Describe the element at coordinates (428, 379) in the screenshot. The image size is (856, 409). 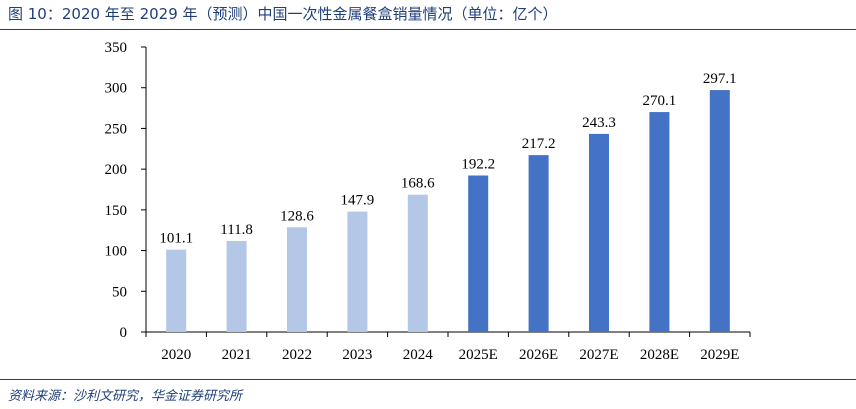
I see `footer-divider` at that location.